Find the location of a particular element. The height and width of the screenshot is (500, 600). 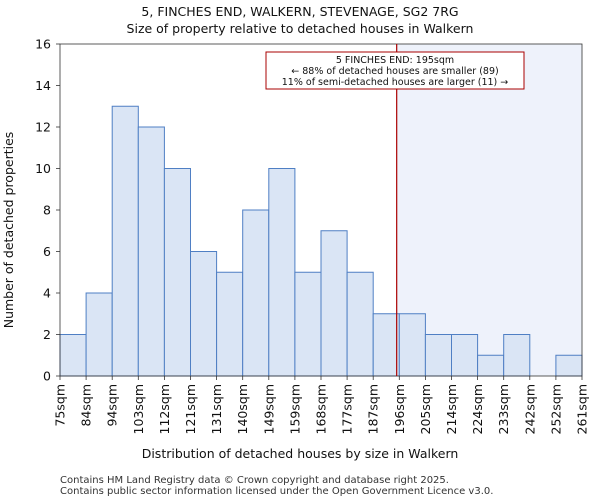

y-tick-label: 10 is located at coordinates (43, 168).